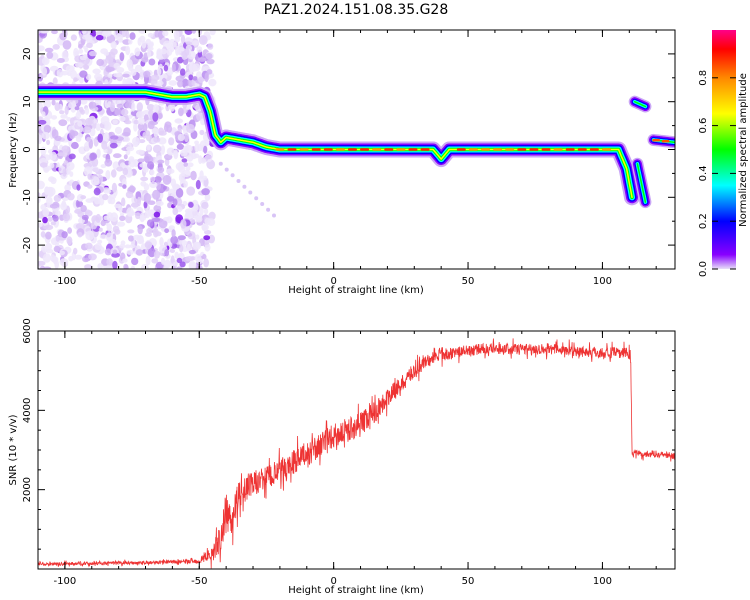 The image size is (750, 600). Describe the element at coordinates (703, 269) in the screenshot. I see `colorbar-tick-label: 0.0` at that location.